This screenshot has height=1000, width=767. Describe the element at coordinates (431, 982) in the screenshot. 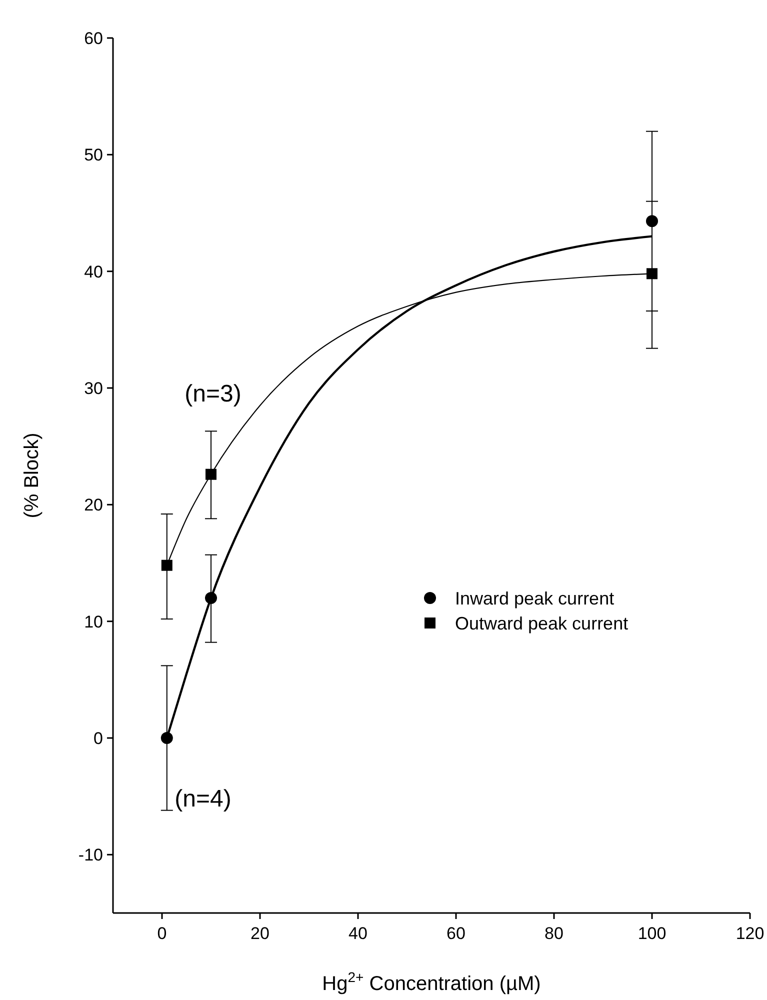

I see `x-axis-title: Hg$^{2+}$ Concentration (µM)` at that location.